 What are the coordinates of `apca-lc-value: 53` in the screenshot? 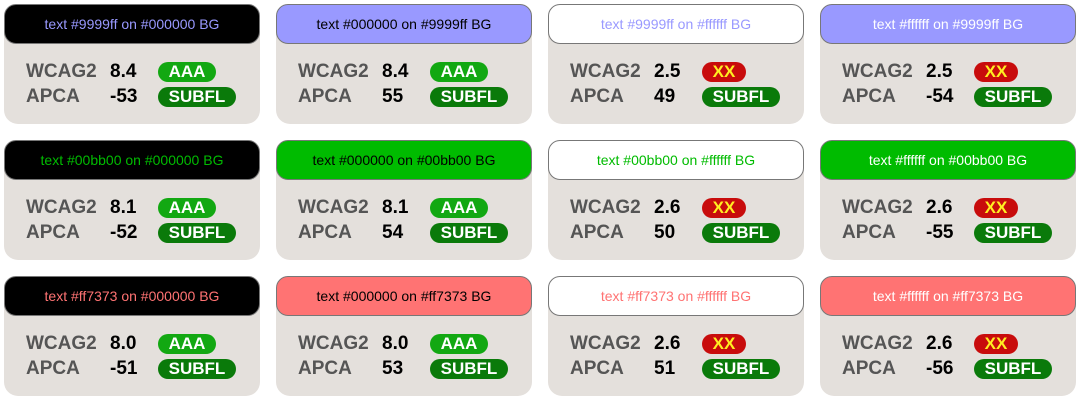 It's located at (393, 368).